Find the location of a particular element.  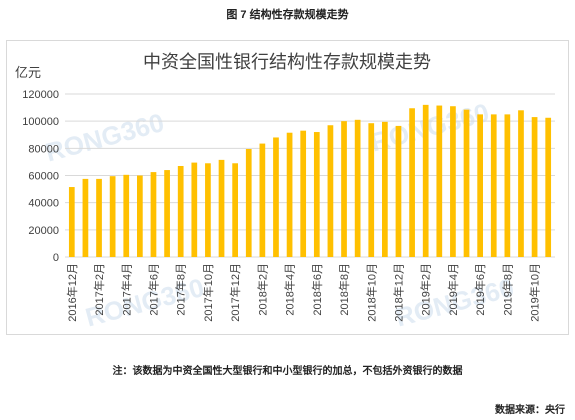

x-tick-label: 2019年10月 is located at coordinates (535, 292).